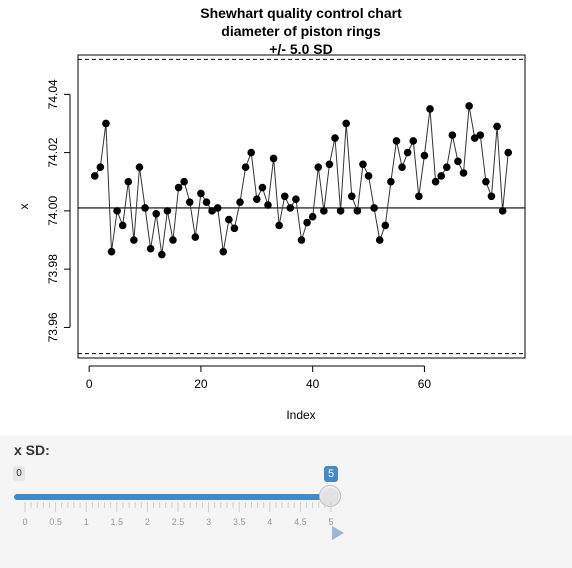 The width and height of the screenshot is (572, 568). Describe the element at coordinates (53, 152) in the screenshot. I see `y-tick-label: 74.02` at that location.